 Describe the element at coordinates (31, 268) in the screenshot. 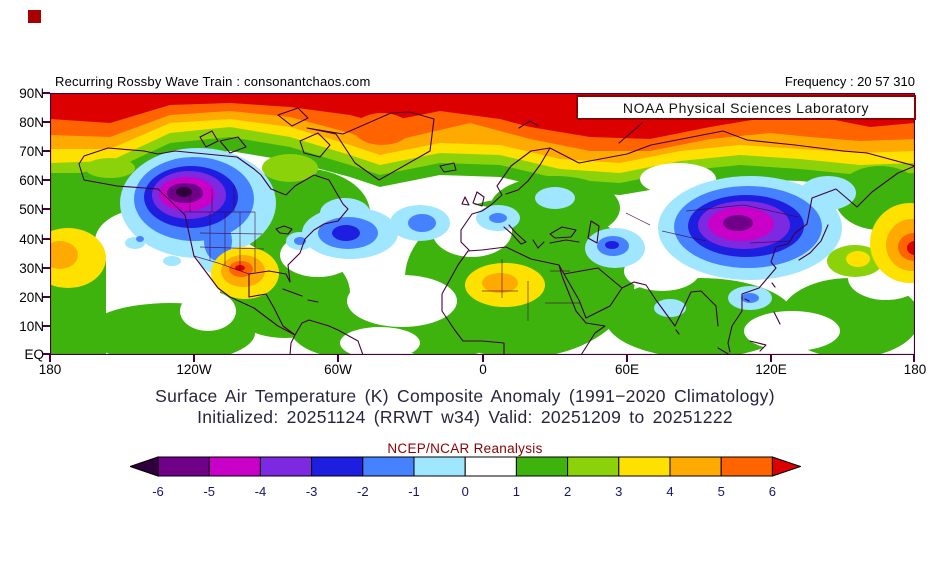

I see `y-axis-label: 30N` at that location.